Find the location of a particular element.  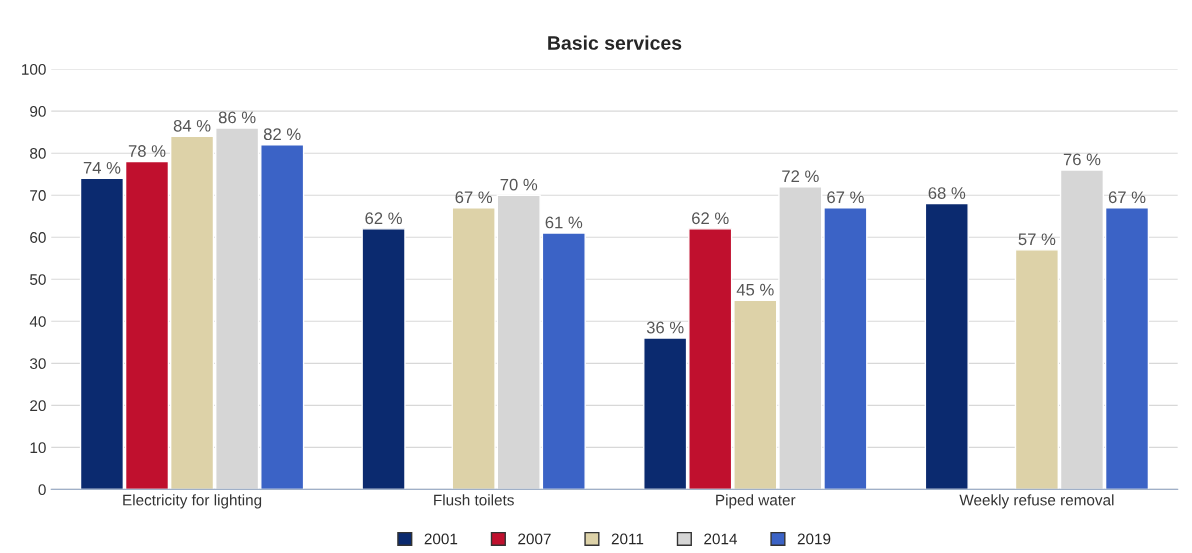

y-tick-label: 100 is located at coordinates (34, 69).